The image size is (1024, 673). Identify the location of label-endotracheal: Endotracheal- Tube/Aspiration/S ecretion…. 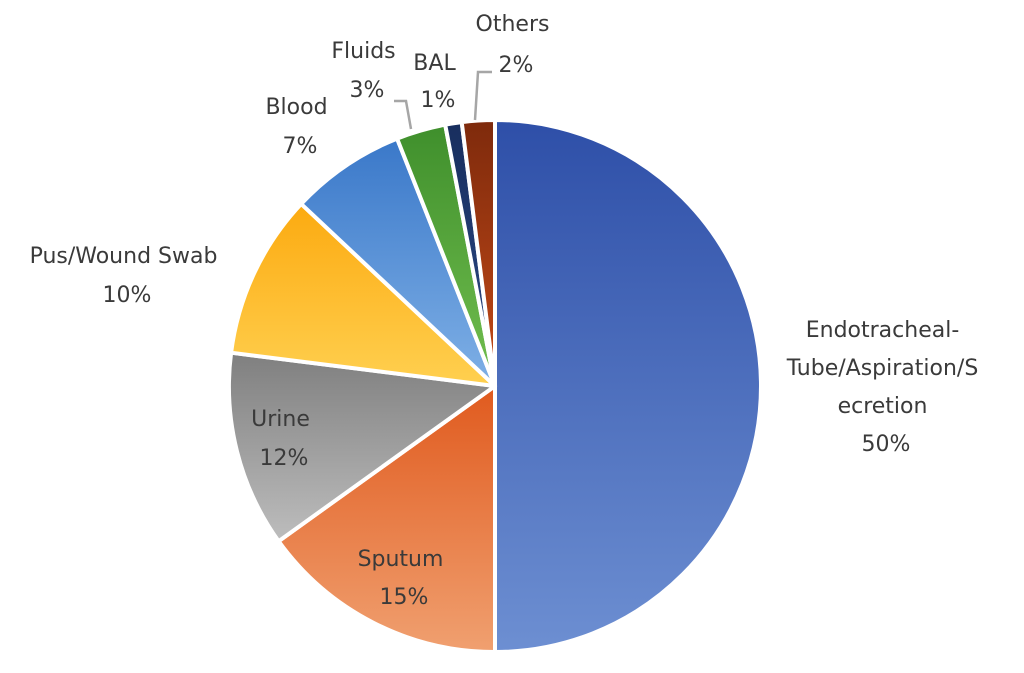
(886, 387).